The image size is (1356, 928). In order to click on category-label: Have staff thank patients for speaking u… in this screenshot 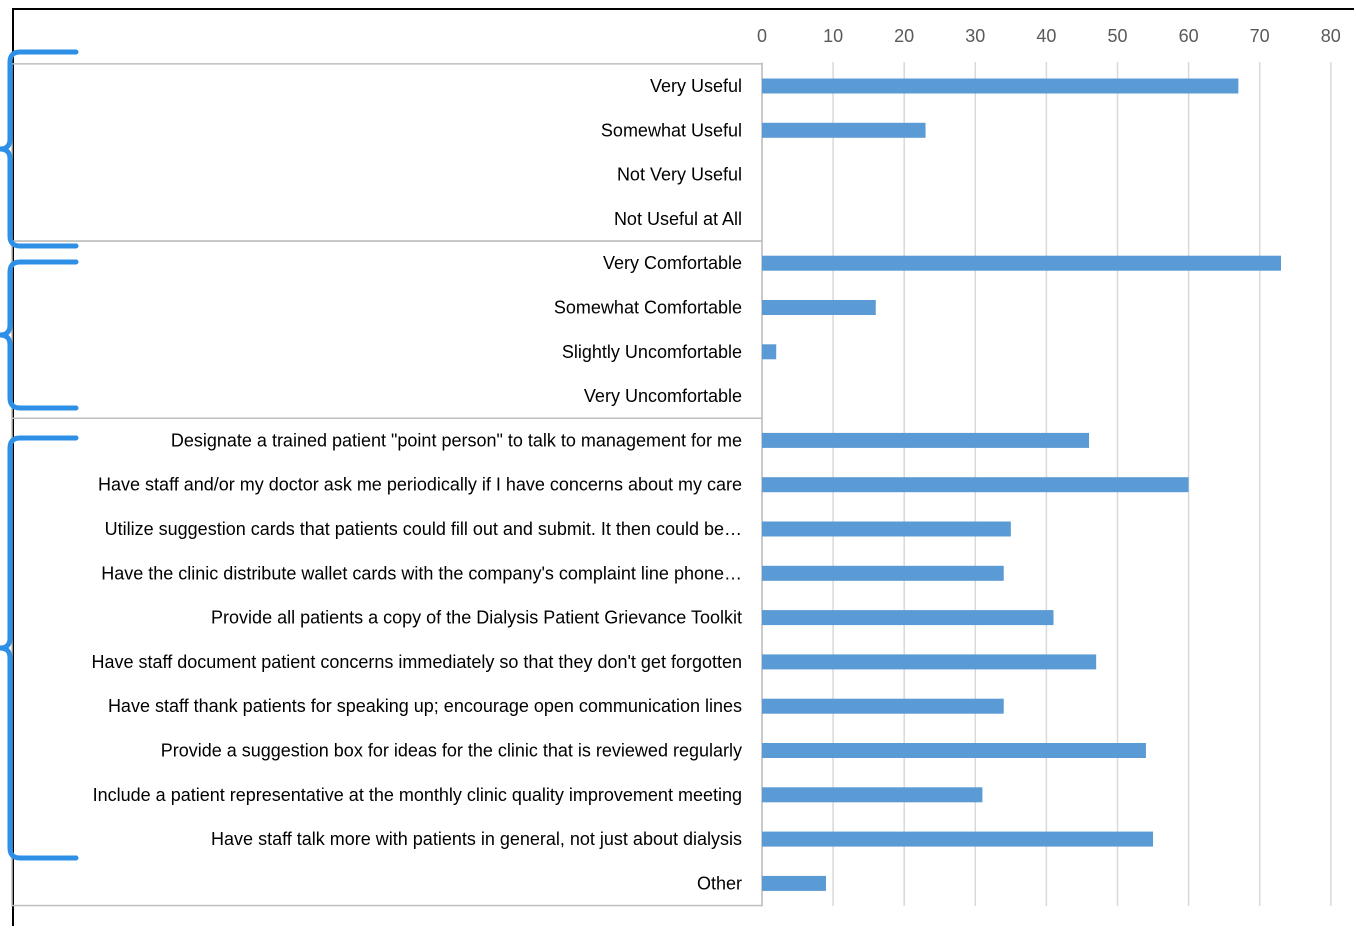, I will do `click(425, 706)`.